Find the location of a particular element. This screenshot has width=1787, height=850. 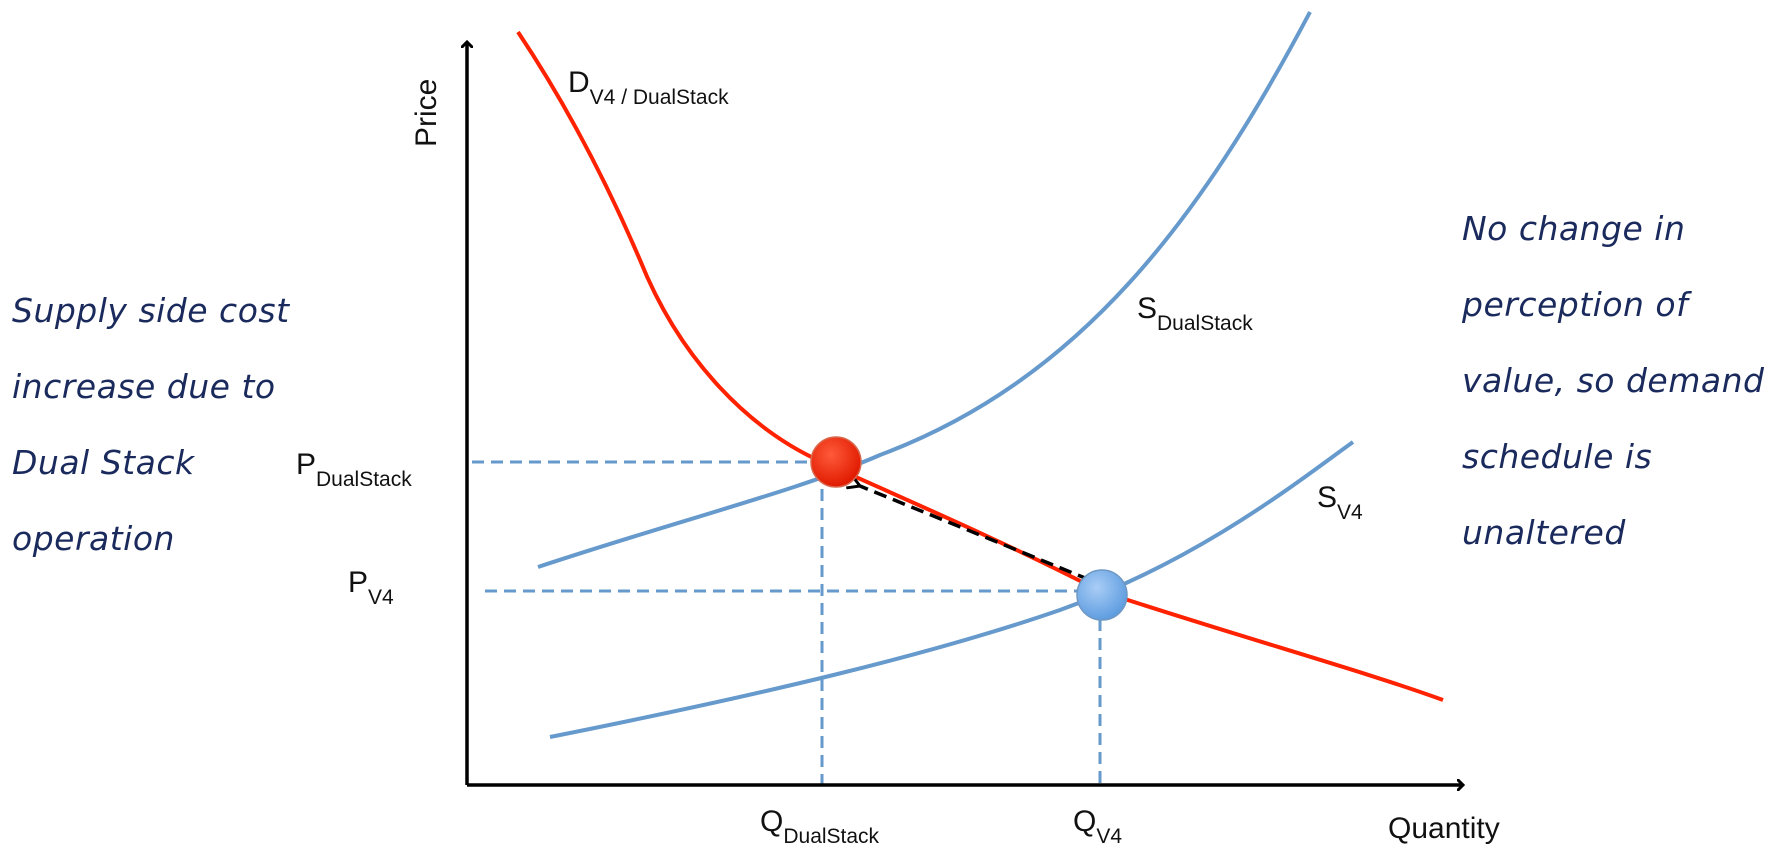

guide-lines is located at coordinates (787, 622).